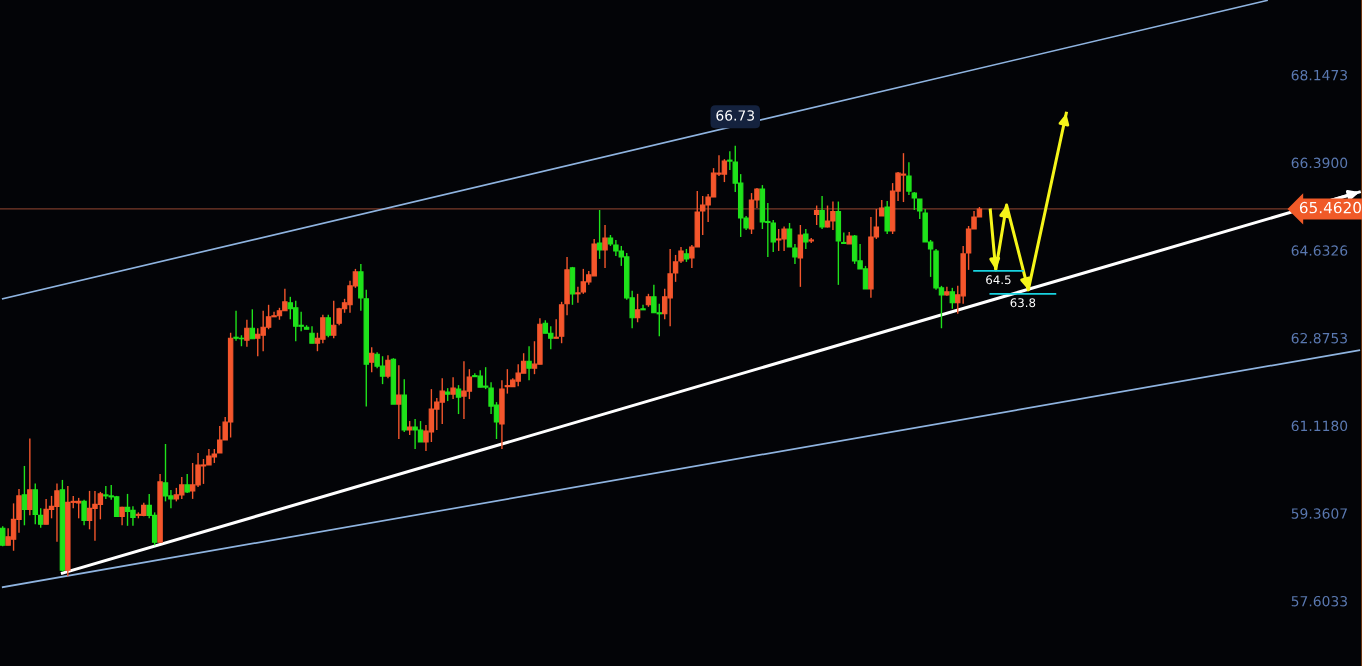 The height and width of the screenshot is (666, 1362). What do you see at coordinates (1319, 513) in the screenshot?
I see `y-tick-label: 59.3607` at bounding box center [1319, 513].